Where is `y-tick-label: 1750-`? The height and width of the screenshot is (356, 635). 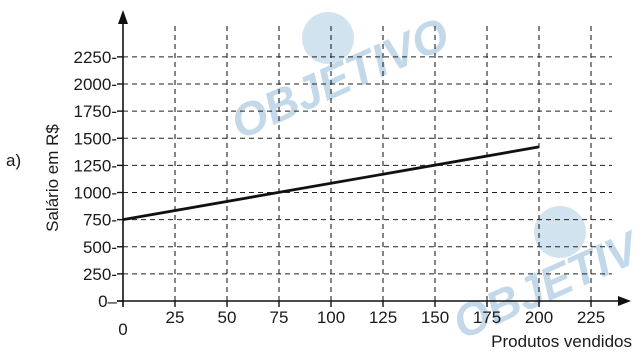 y-tick-label: 1750- is located at coordinates (95, 111).